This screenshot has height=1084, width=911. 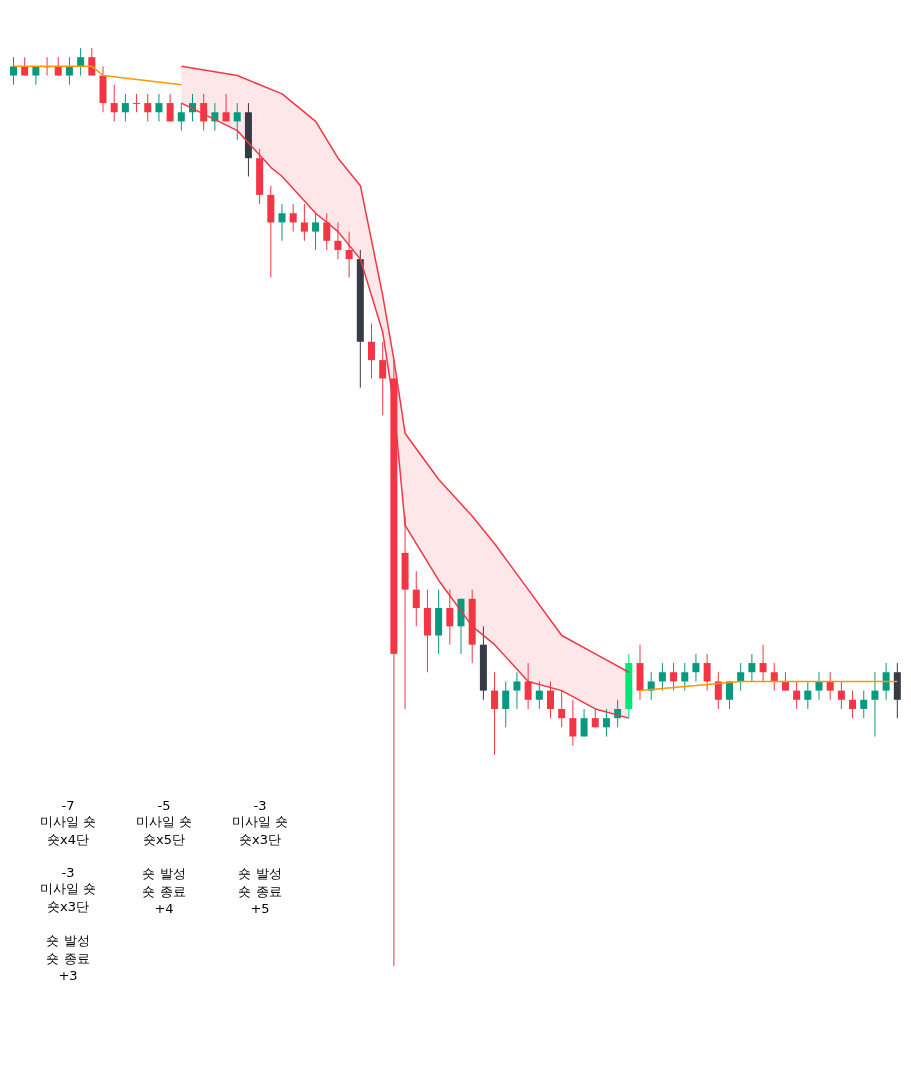 I want to click on text: +3, so click(x=68, y=975).